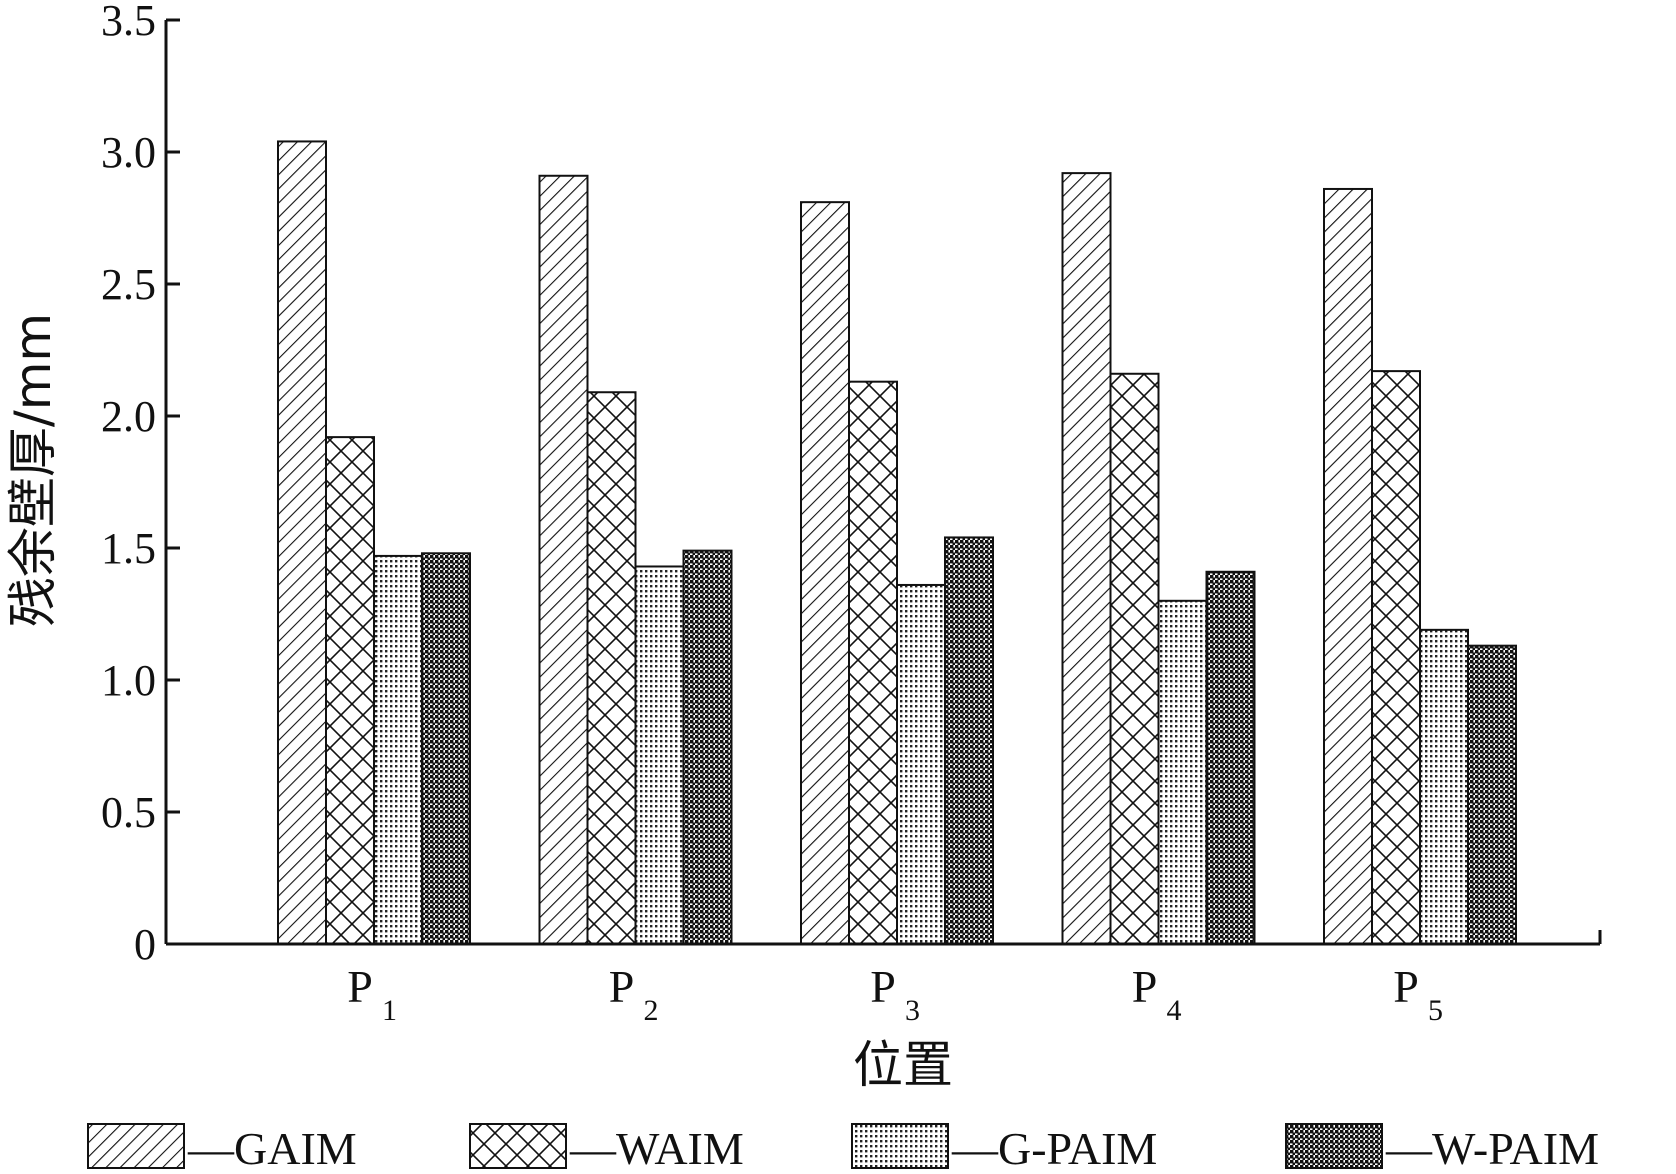  I want to click on y-ticks: 0 0.5 1.0 1.5 2.0 2.5 3.0 3.5, so click(140, 484).